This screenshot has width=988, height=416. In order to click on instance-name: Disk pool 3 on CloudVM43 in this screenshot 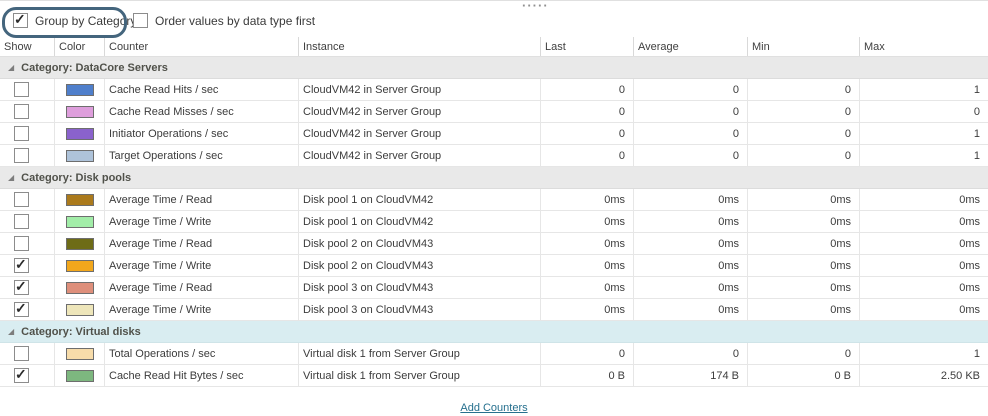, I will do `click(420, 287)`.